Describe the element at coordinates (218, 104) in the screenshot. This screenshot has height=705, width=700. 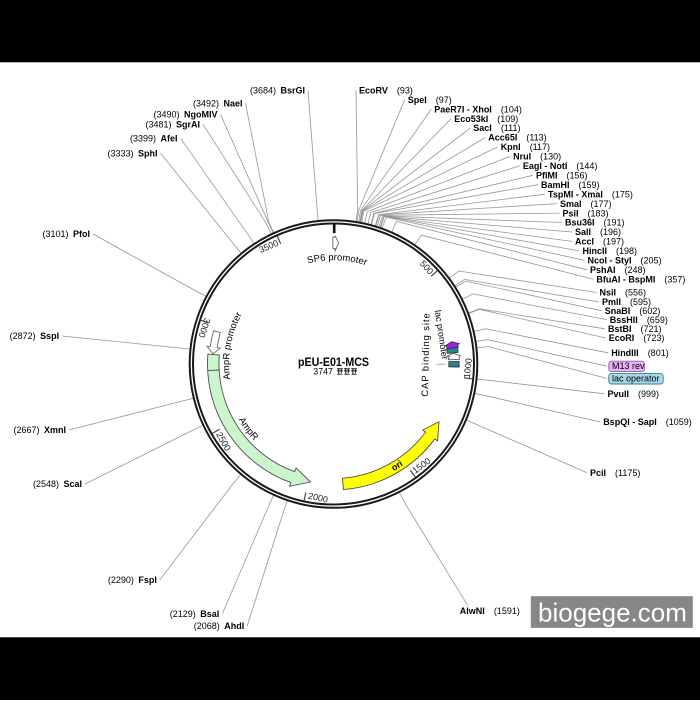
I see `svg-text: (3492) NaeI` at that location.